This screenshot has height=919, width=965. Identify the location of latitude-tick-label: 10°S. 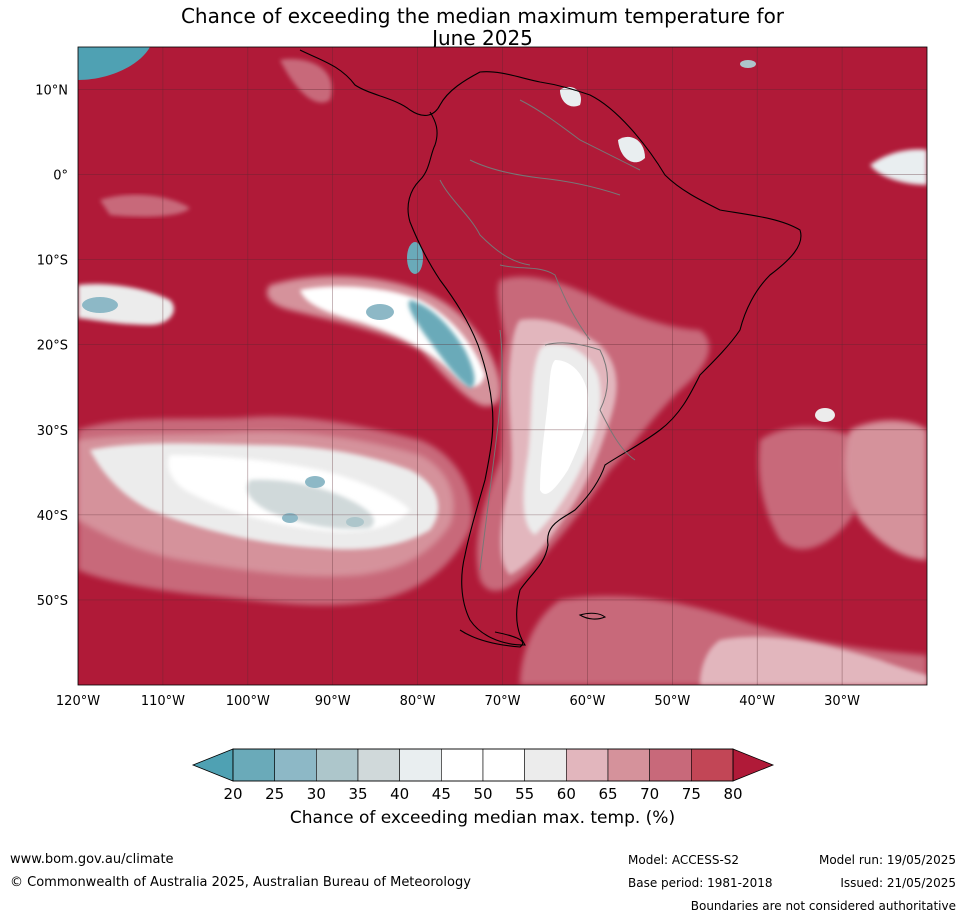
(52, 261).